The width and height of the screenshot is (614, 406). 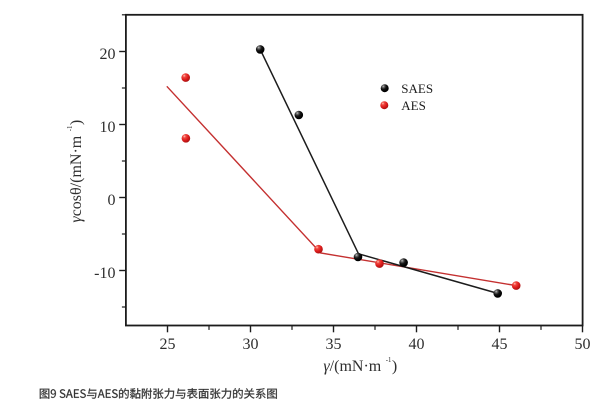 I want to click on svg-text: 20, so click(x=108, y=54).